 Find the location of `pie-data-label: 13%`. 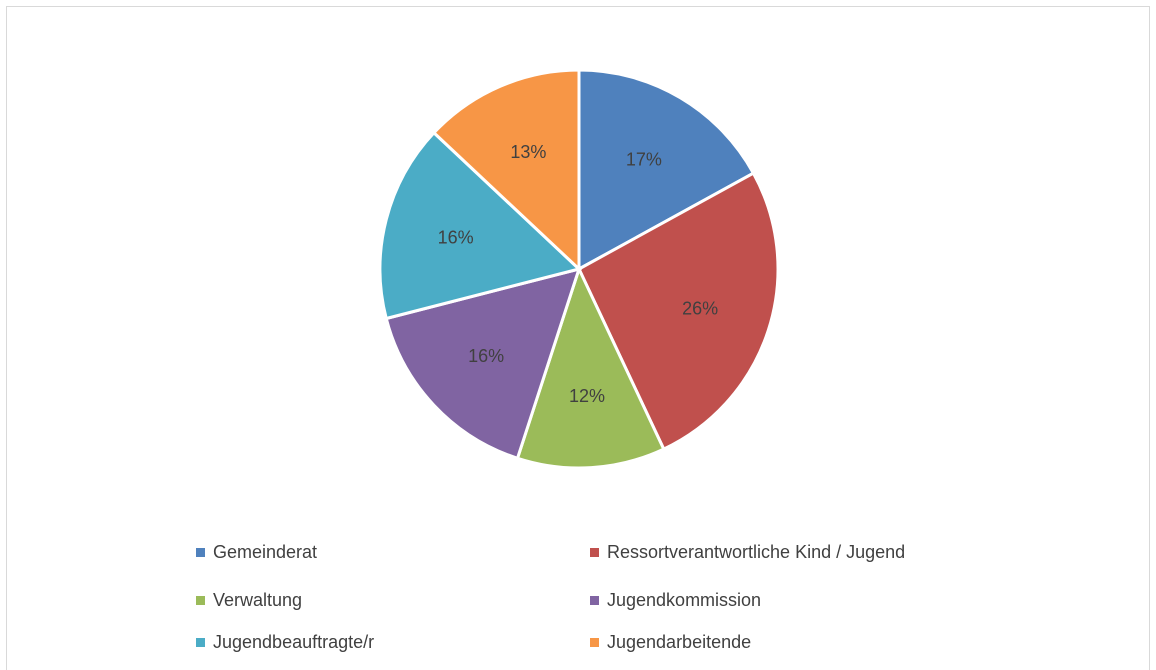

pie-data-label: 13% is located at coordinates (528, 152).